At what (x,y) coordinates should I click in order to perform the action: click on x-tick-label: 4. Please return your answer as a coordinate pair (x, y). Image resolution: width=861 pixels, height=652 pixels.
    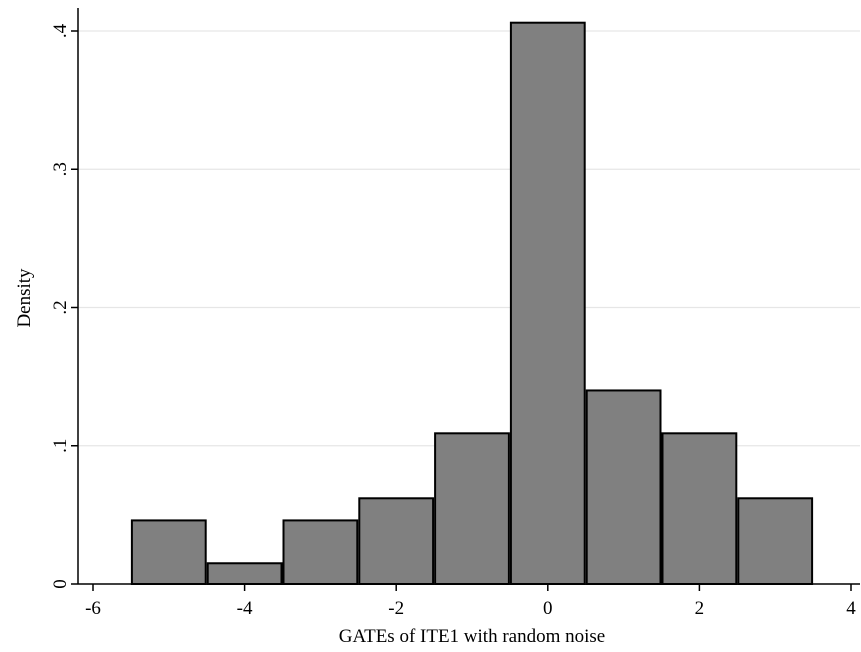
    Looking at the image, I should click on (851, 608).